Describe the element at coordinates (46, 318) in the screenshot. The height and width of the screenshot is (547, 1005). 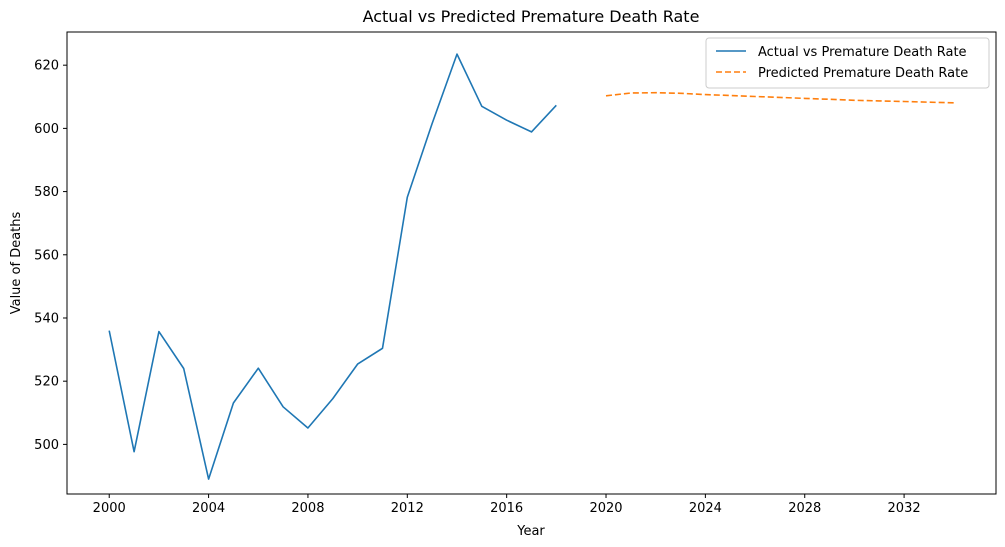
I see `y-tick-label: 540` at that location.